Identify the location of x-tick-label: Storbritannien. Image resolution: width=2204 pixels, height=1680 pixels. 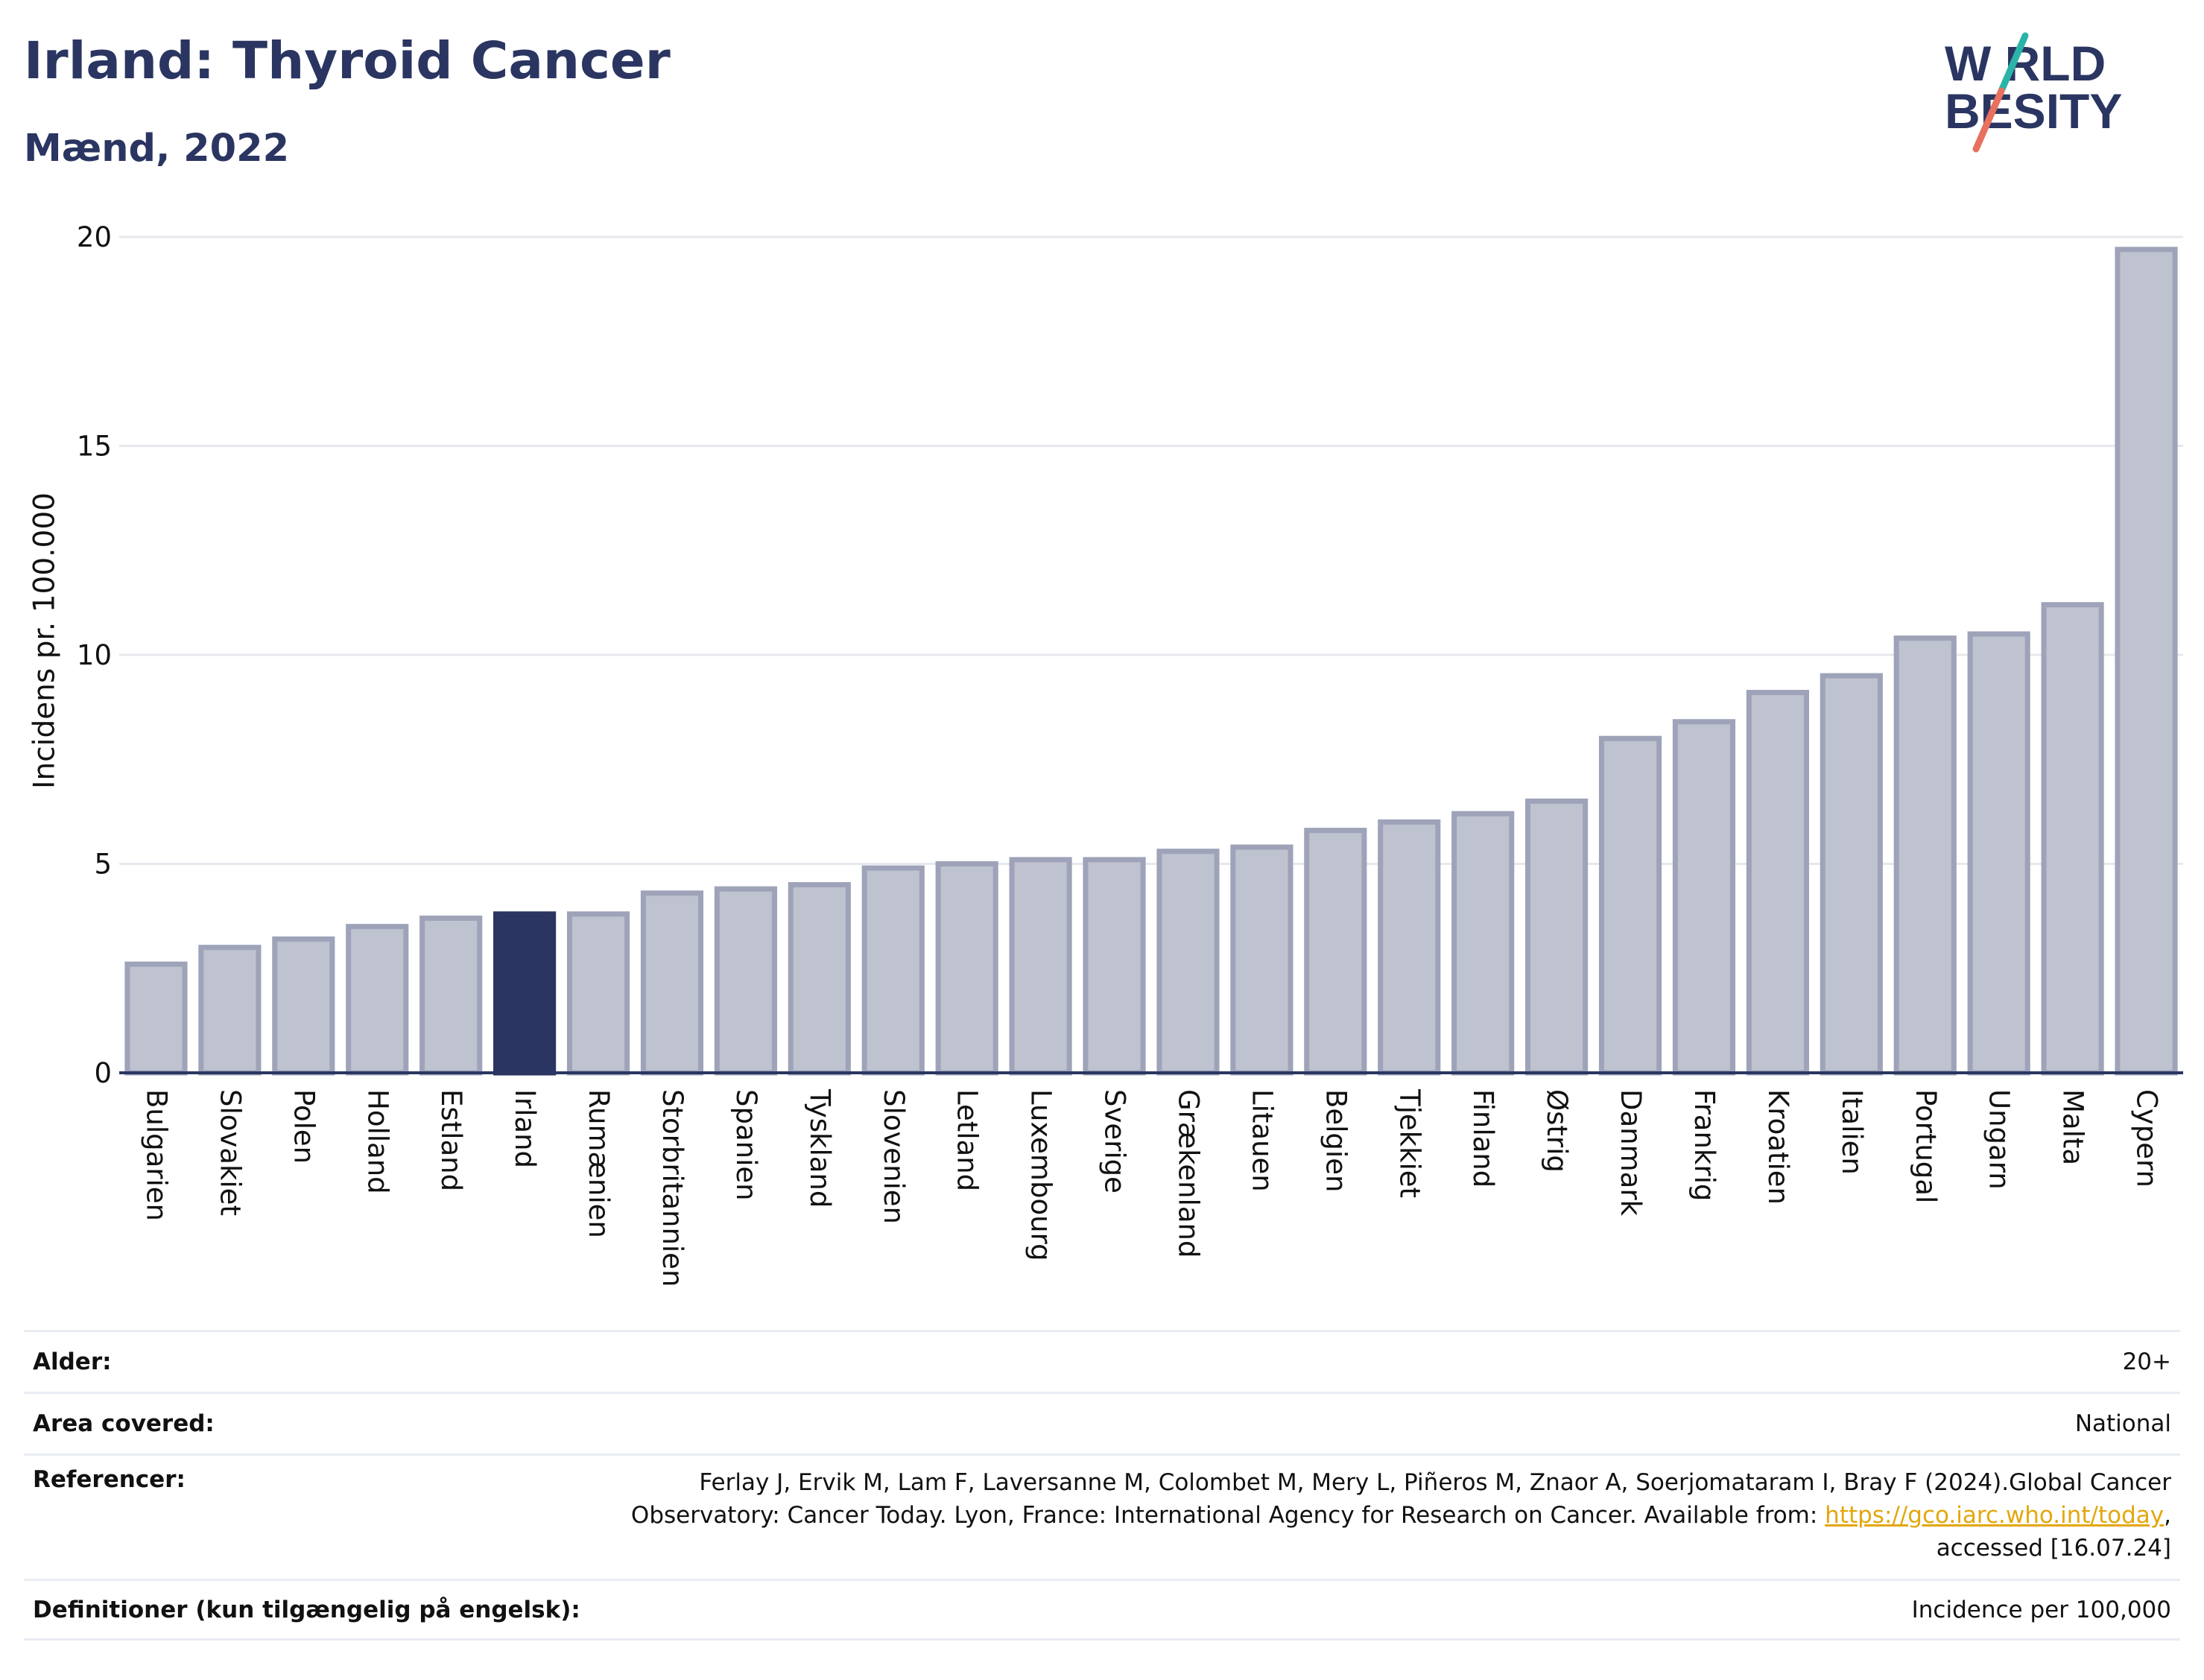
(672, 1188).